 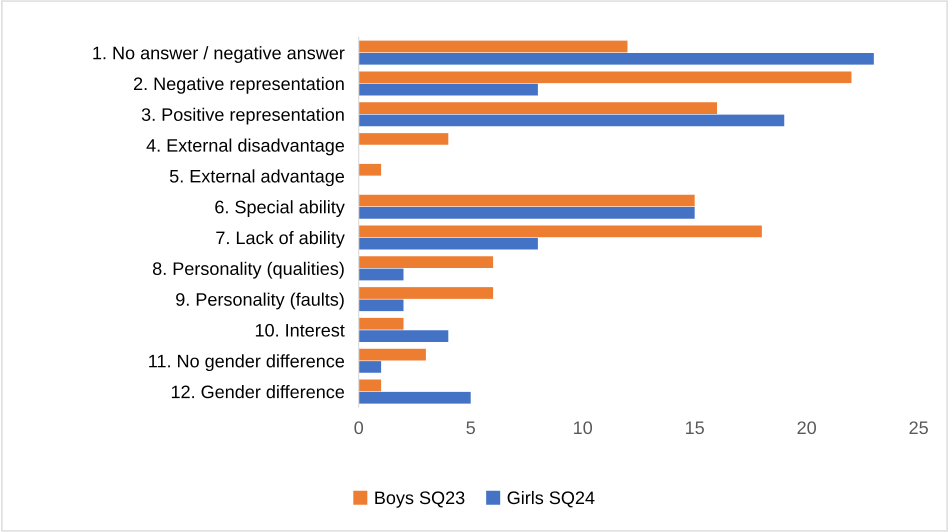 I want to click on x-tick-label: 5, so click(x=470, y=428).